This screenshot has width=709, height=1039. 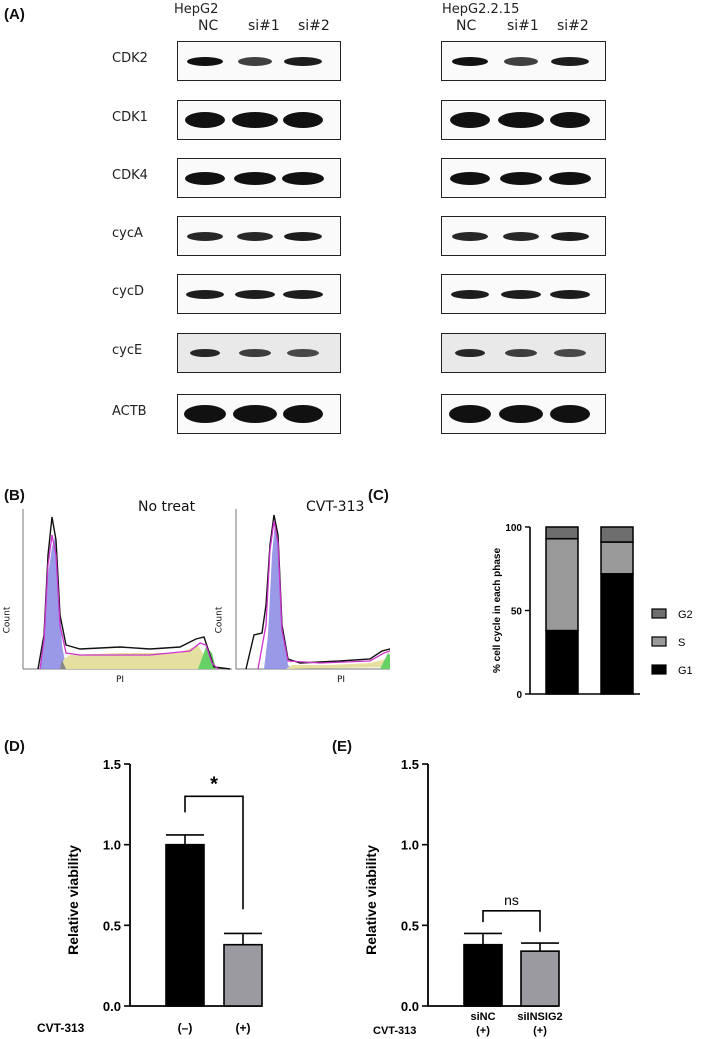 I want to click on blot-cdk4-hepg2, so click(x=259, y=178).